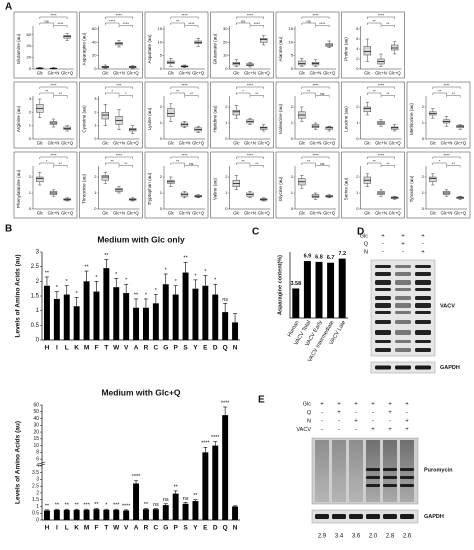 The height and width of the screenshot is (550, 474). I want to click on significance-label: ***, so click(116, 506).